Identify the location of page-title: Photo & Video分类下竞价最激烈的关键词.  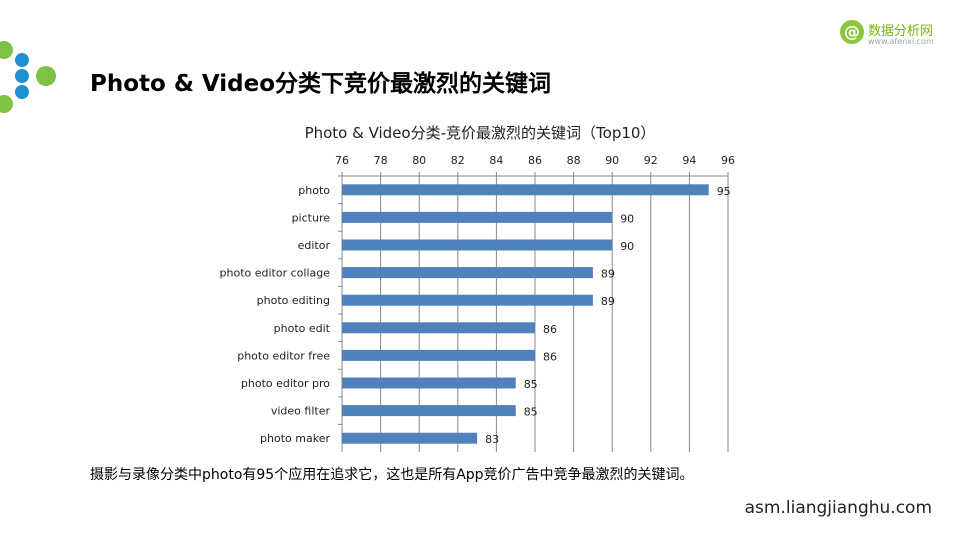
(321, 84).